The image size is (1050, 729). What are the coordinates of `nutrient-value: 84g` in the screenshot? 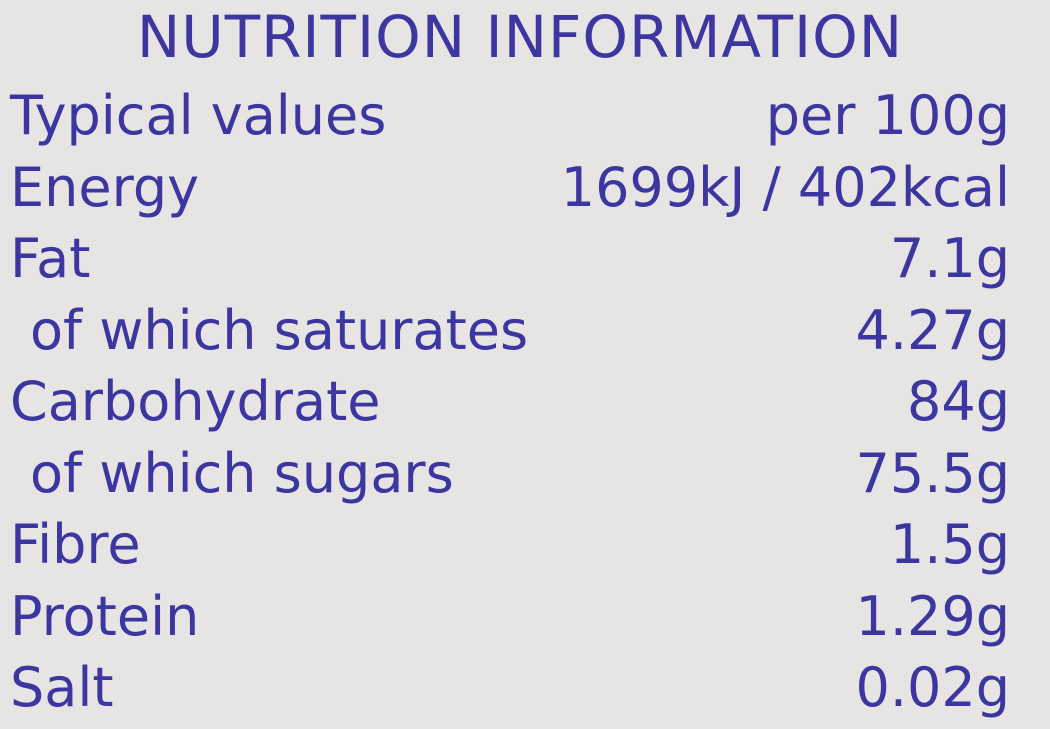 It's located at (958, 401).